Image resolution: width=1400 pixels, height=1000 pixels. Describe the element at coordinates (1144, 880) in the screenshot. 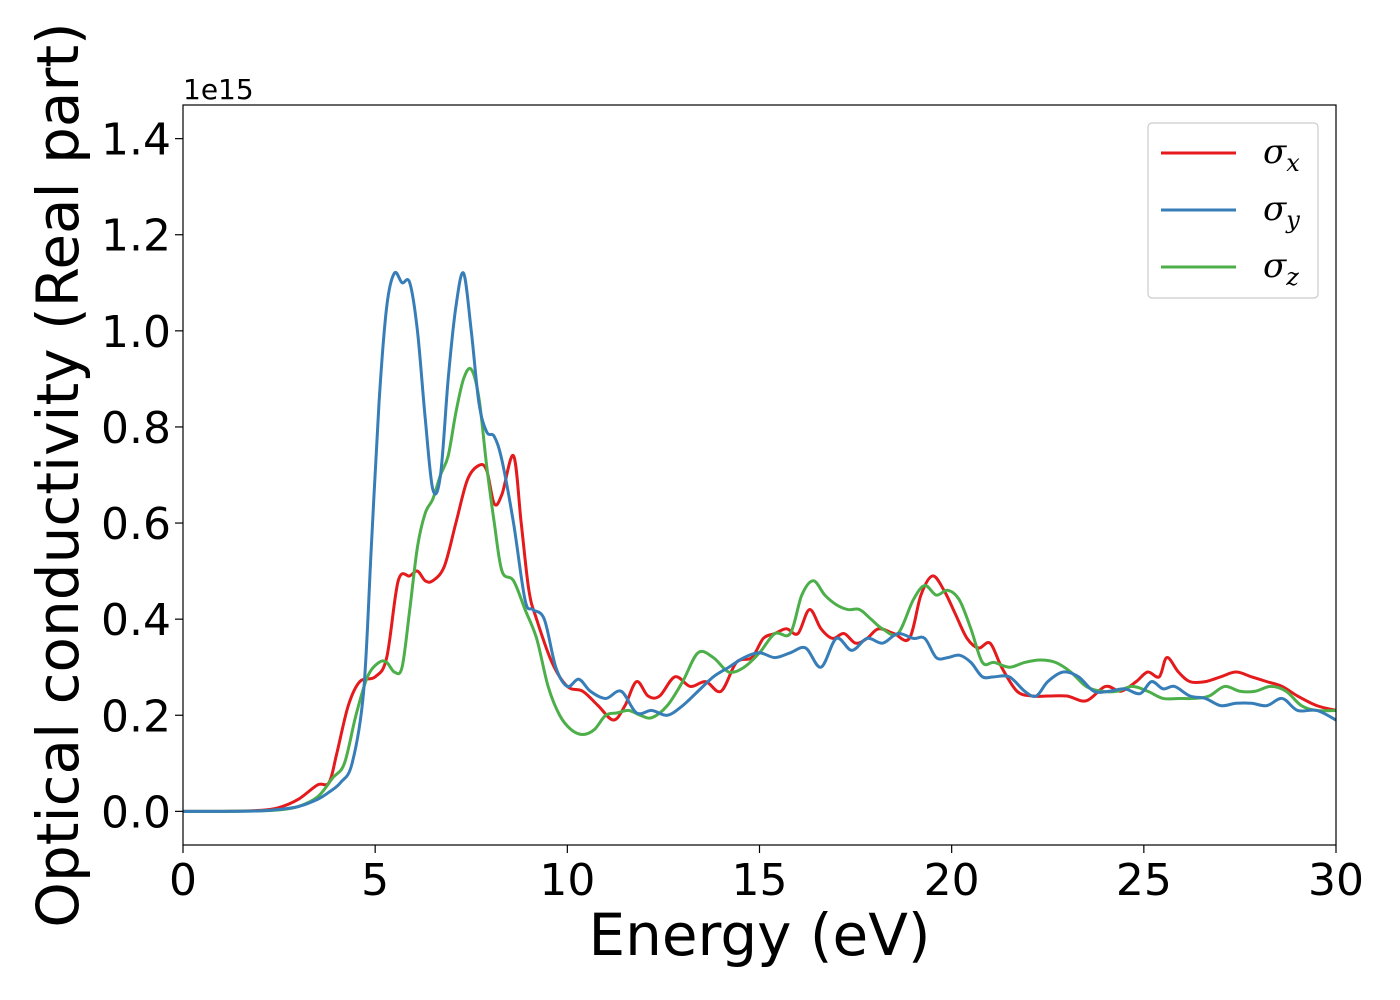

I see `x-tick-label: 25` at that location.